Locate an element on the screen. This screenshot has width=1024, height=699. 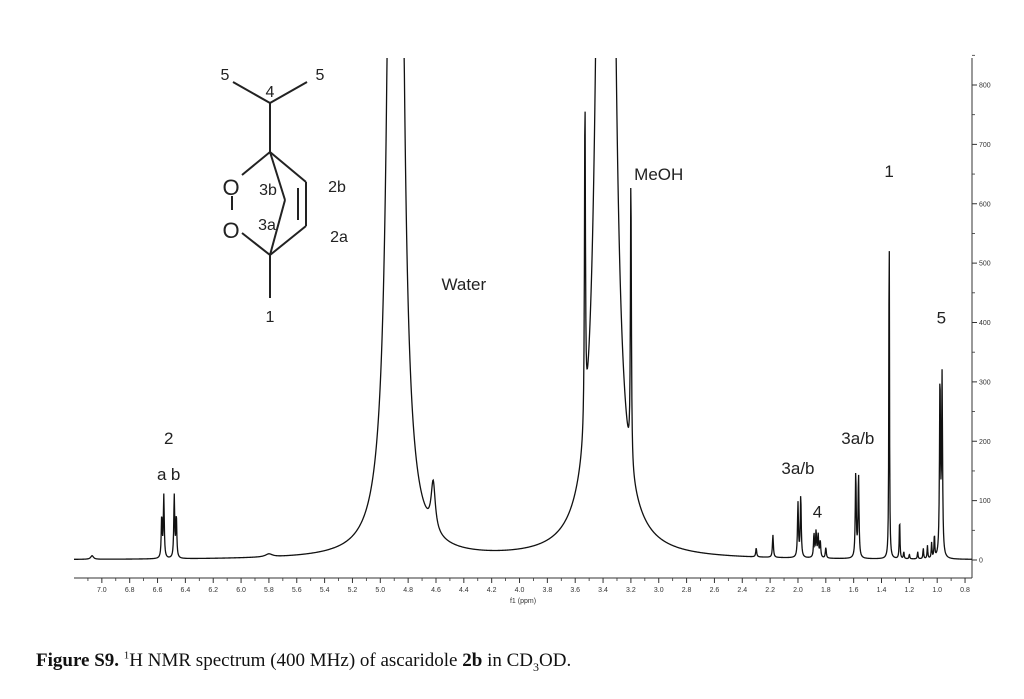
y-tick-label: 400 is located at coordinates (985, 323).